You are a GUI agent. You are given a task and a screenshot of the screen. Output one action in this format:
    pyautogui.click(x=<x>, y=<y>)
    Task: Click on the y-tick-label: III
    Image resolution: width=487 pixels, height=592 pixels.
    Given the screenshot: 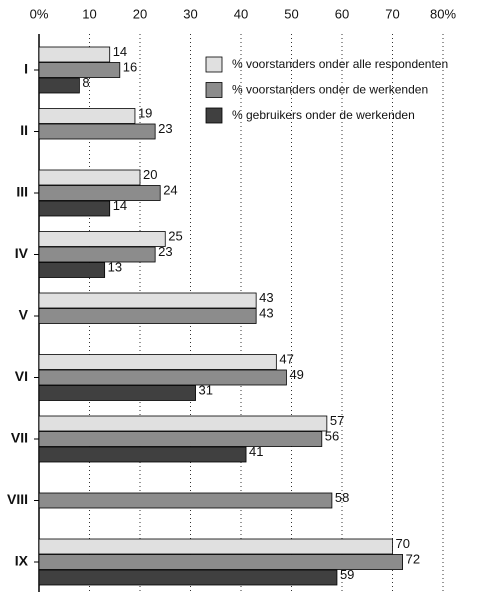 What is the action you would take?
    pyautogui.click(x=22, y=192)
    